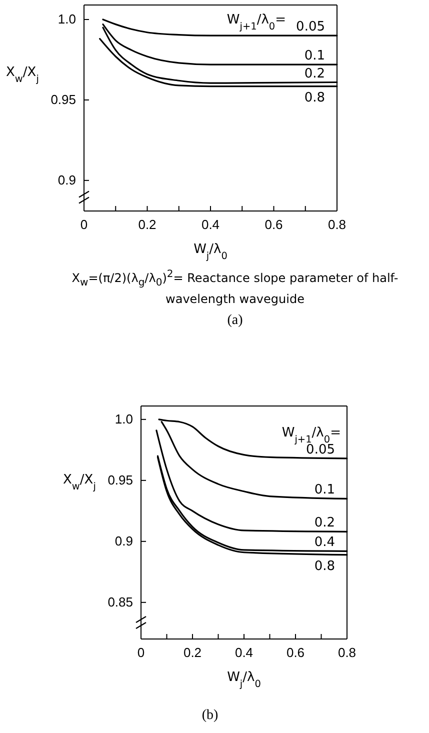 This screenshot has height=733, width=429. Describe the element at coordinates (324, 543) in the screenshot. I see `series-label: 0.4` at that location.